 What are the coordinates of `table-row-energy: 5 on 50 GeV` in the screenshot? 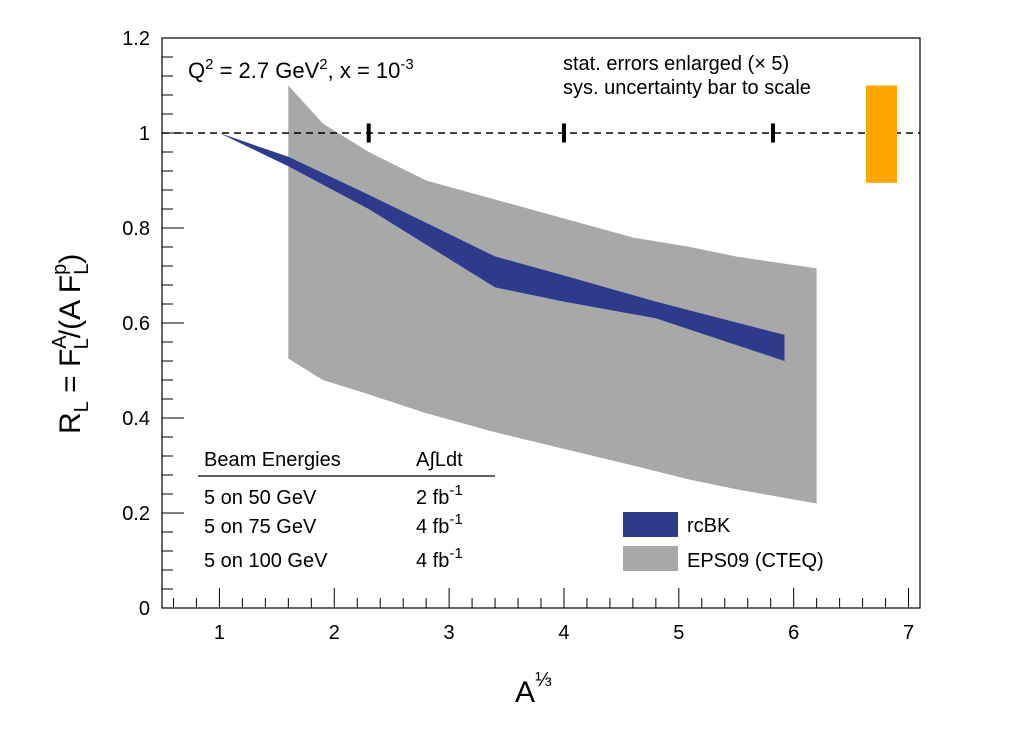 It's located at (260, 498).